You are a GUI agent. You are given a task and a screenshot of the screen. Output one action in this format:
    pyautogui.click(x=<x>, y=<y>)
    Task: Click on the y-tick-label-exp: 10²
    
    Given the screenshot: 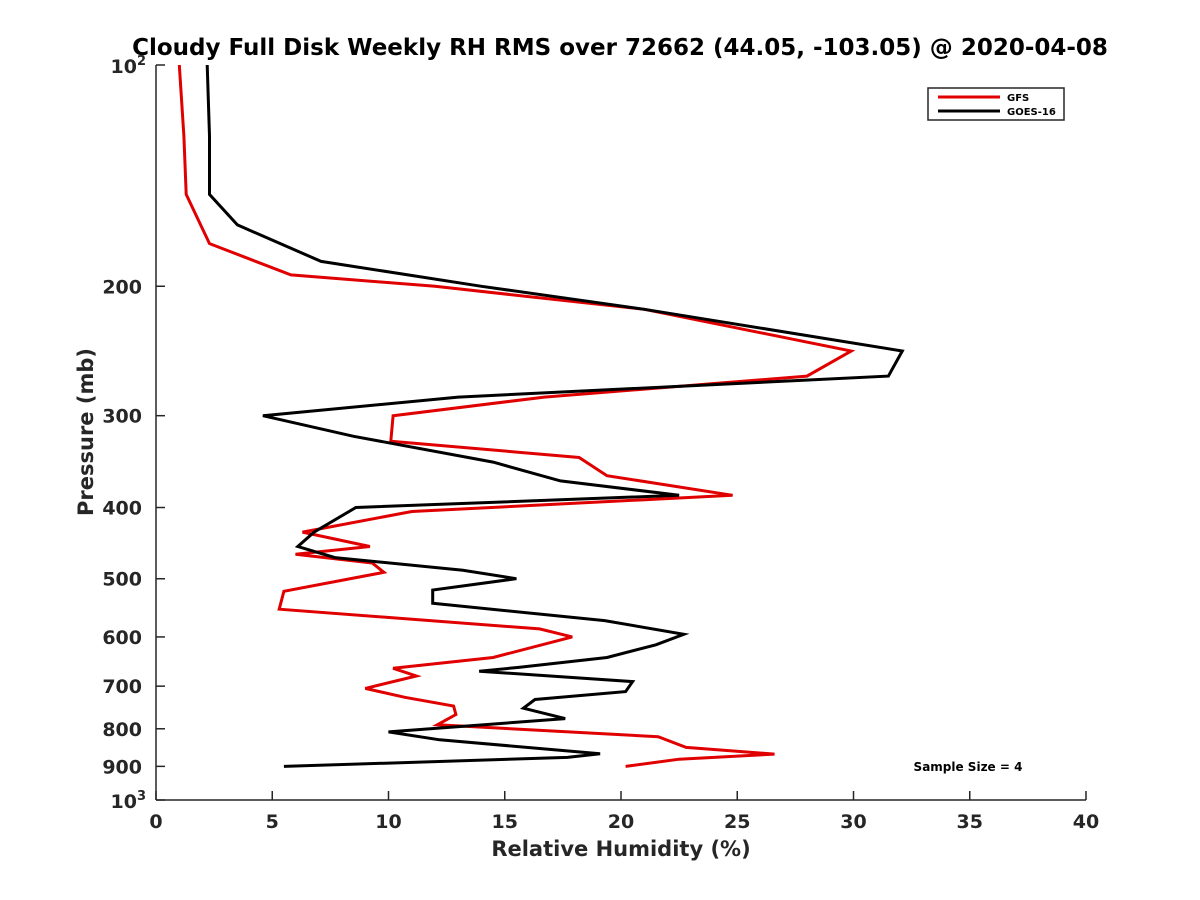 What is the action you would take?
    pyautogui.click(x=129, y=66)
    